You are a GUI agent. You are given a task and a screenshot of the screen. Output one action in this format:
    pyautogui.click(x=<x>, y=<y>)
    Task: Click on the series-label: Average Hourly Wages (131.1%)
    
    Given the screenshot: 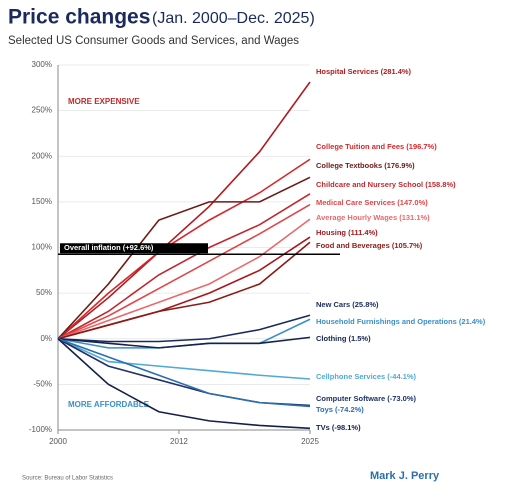 What is the action you would take?
    pyautogui.click(x=373, y=217)
    